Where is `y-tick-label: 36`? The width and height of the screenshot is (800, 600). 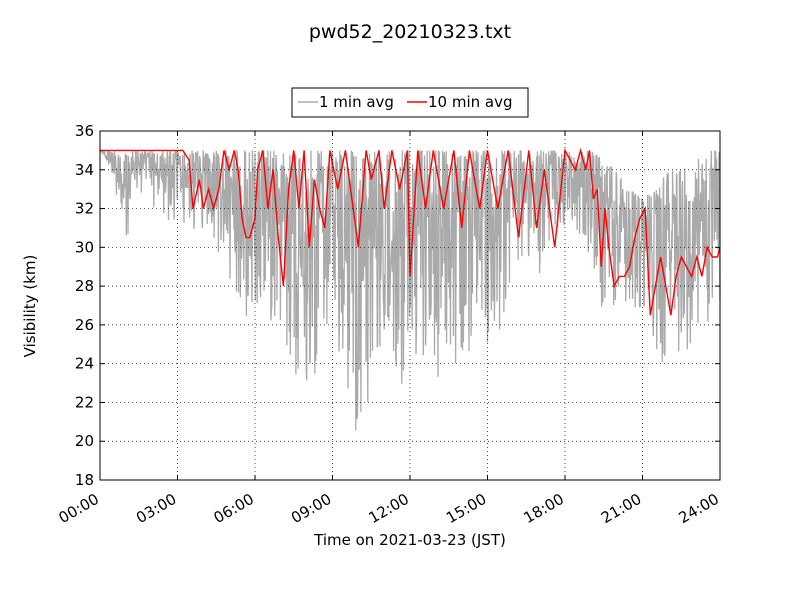
y-tick-label: 36 is located at coordinates (84, 131).